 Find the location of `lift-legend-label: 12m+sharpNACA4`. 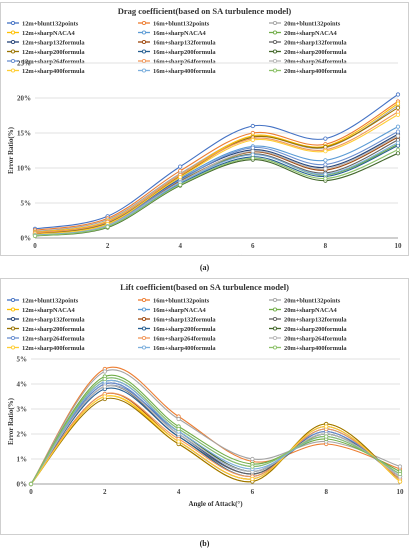

lift-legend-label: 12m+sharpNACA4 is located at coordinates (48, 310).